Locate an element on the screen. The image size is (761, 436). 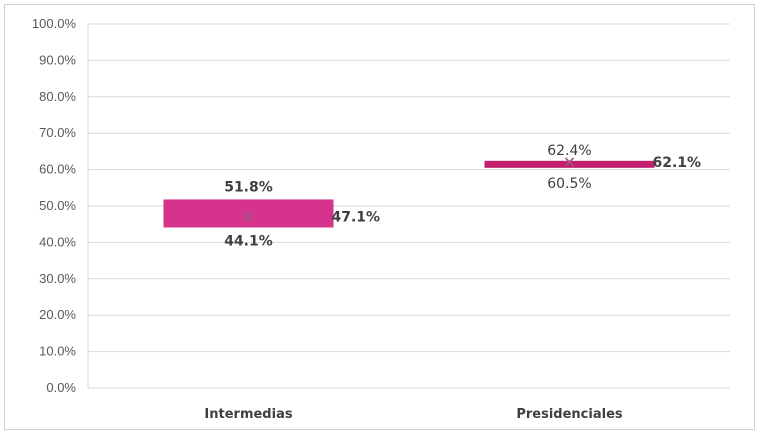
y-tick-label: 20.0% is located at coordinates (57, 314).